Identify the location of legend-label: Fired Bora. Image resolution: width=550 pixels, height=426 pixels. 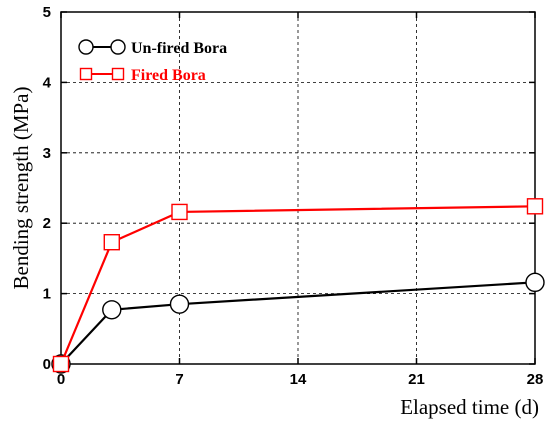
(168, 75).